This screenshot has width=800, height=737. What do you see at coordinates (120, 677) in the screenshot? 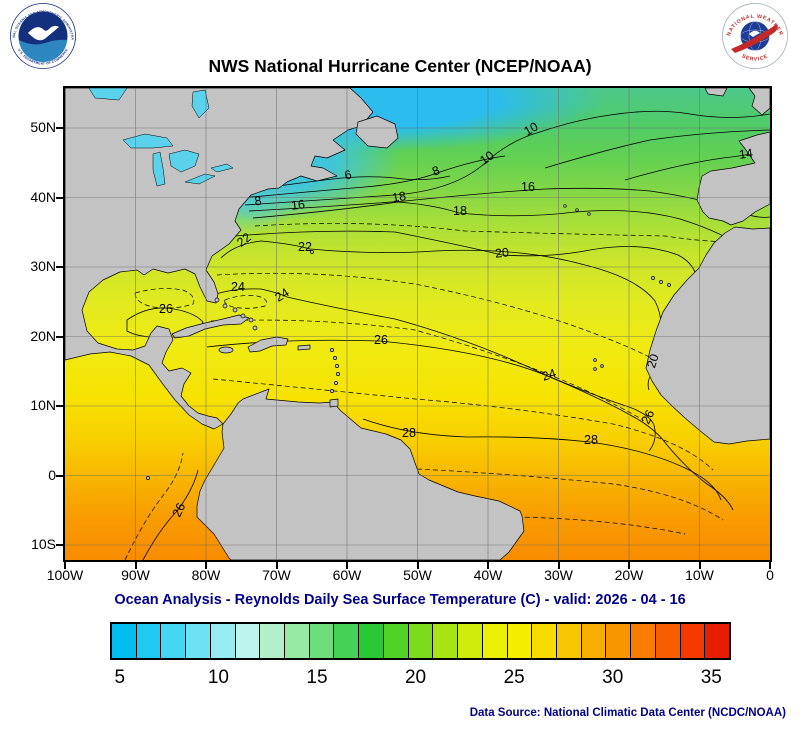
I see `colorbar-tick-label: 5` at bounding box center [120, 677].